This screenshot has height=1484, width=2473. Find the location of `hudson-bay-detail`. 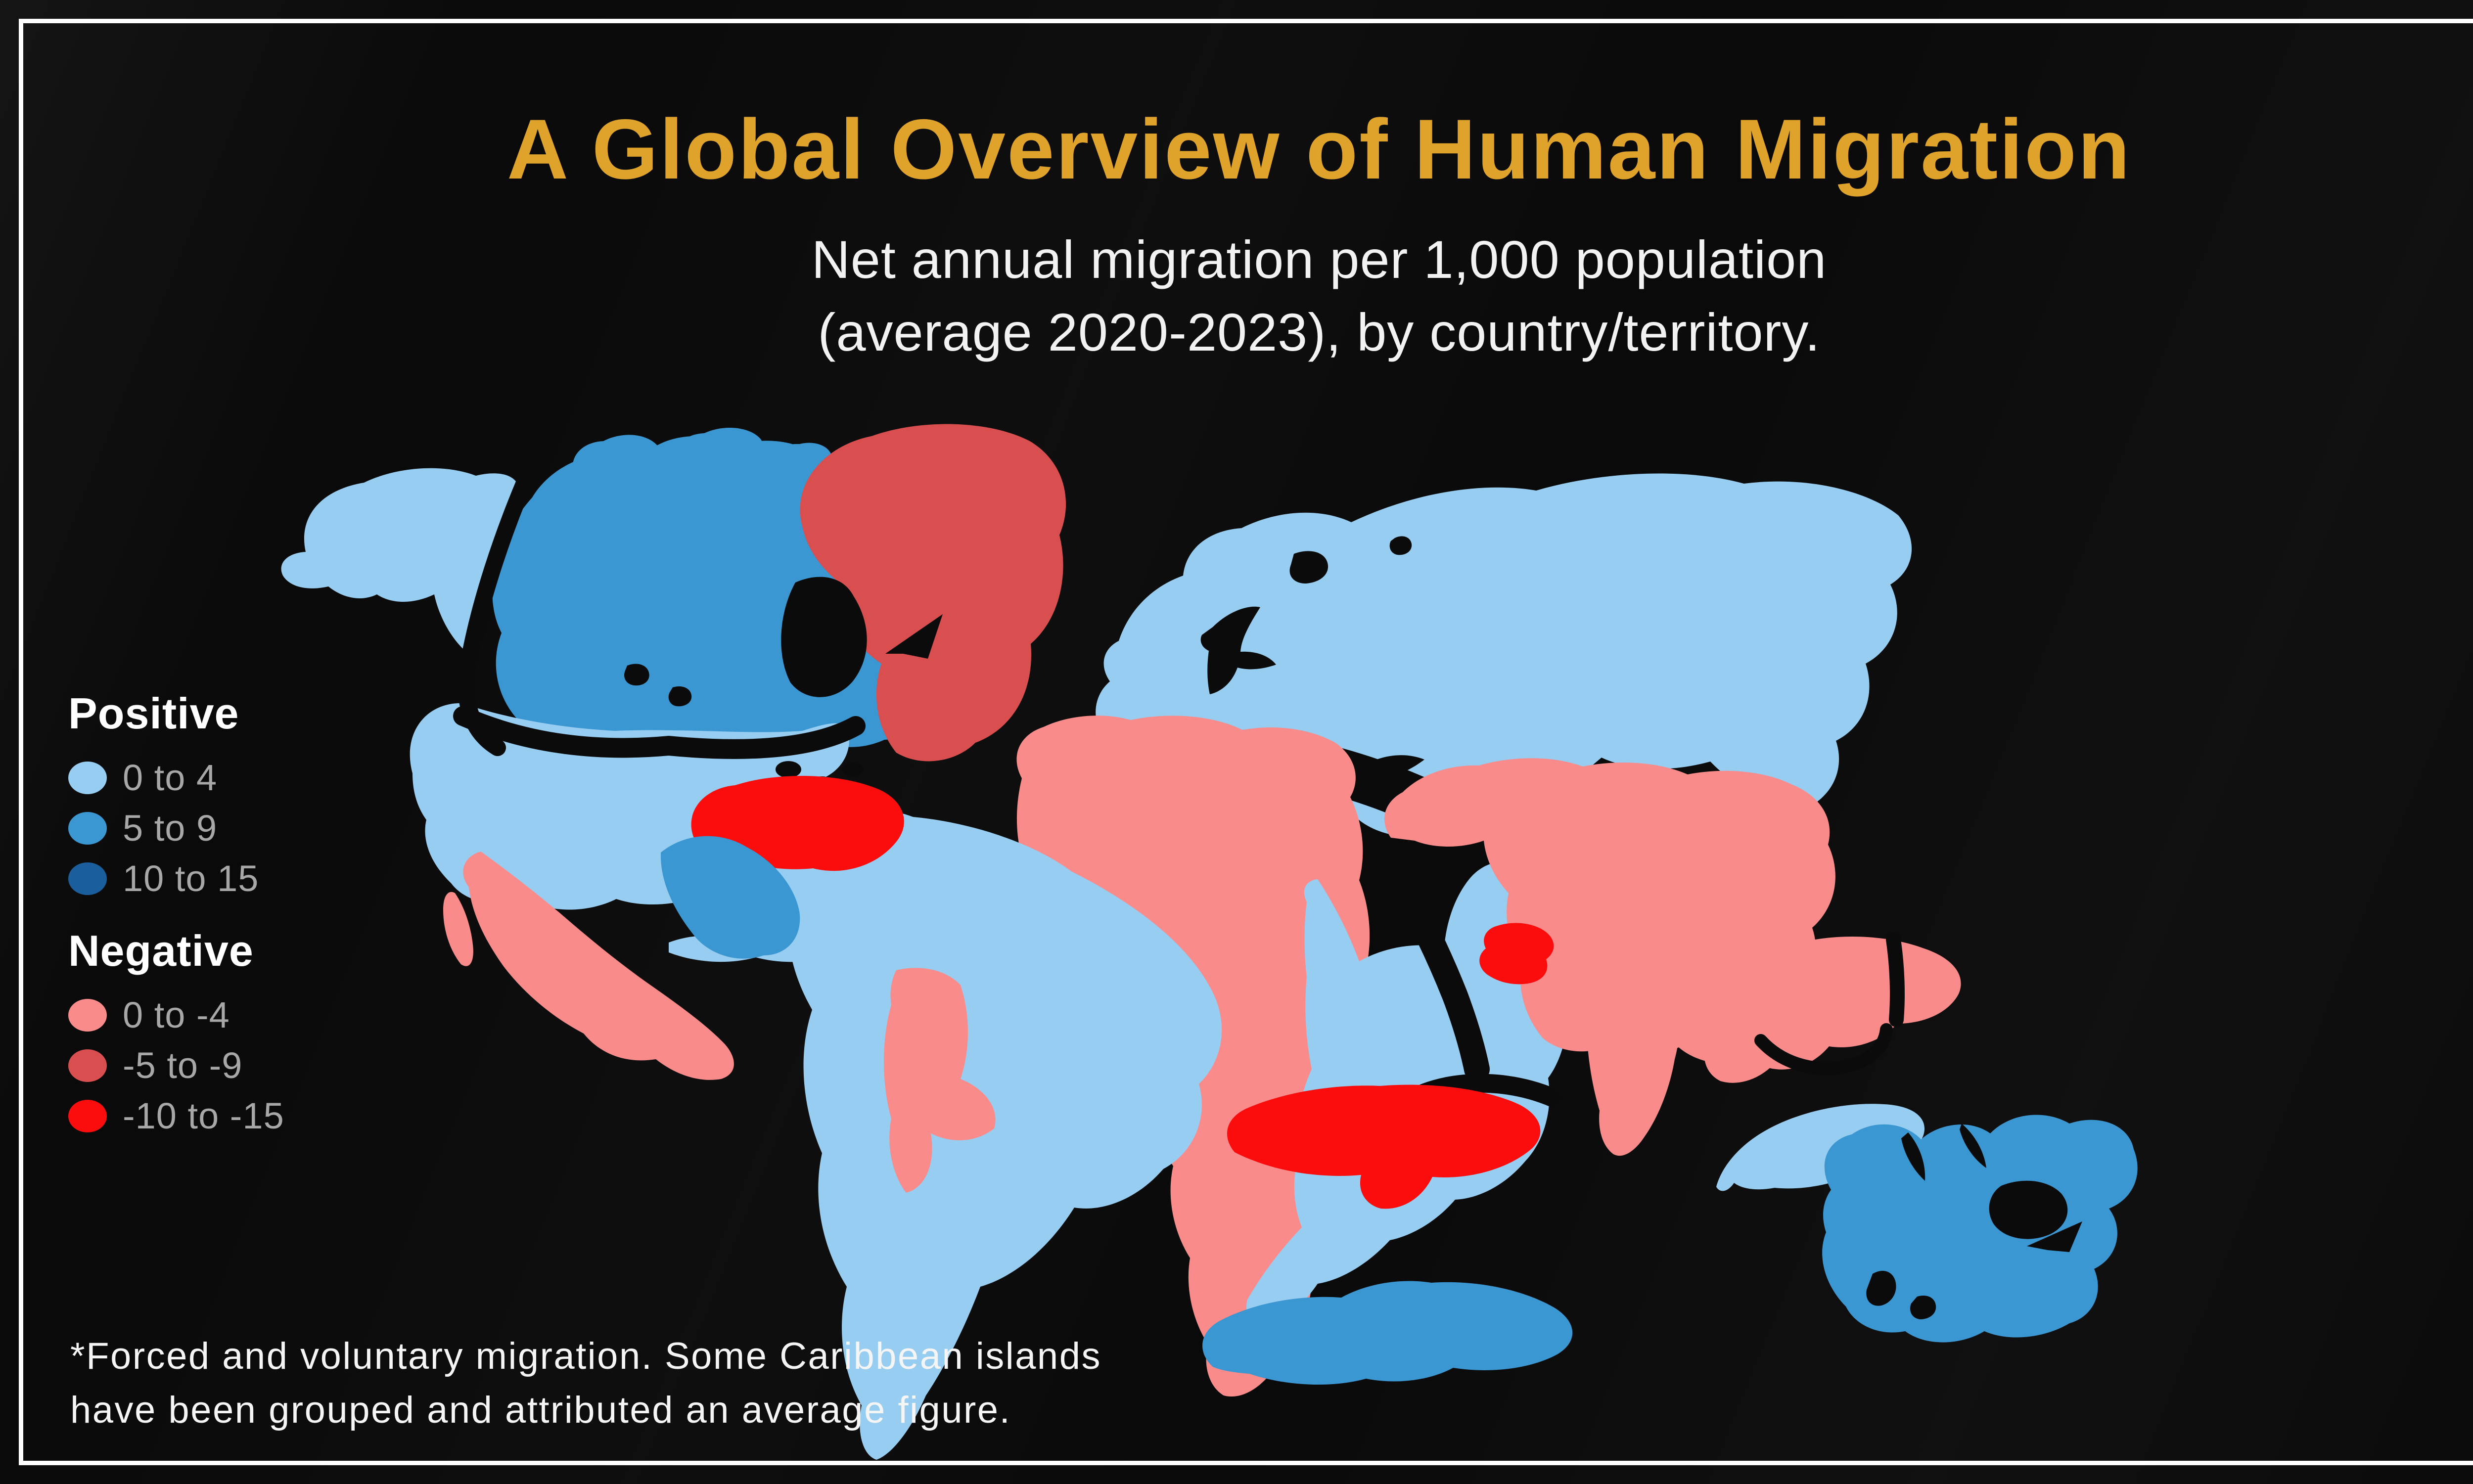

hudson-bay-detail is located at coordinates (824, 637).